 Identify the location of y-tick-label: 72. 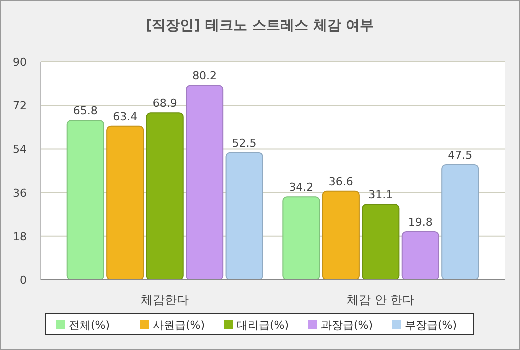
(20, 106).